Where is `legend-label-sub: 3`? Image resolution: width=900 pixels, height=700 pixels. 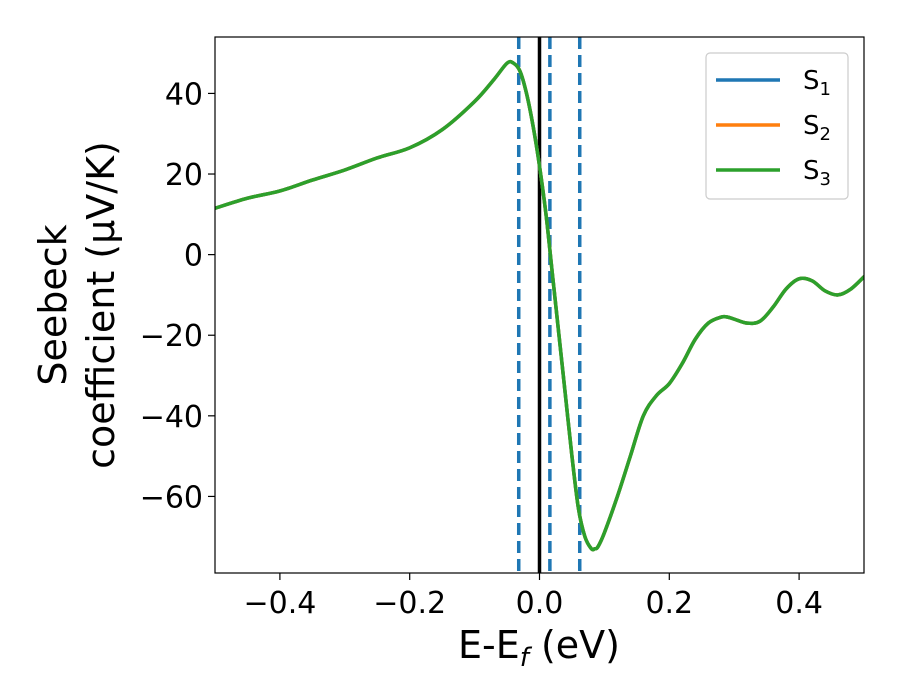
legend-label-sub: 3 is located at coordinates (825, 179).